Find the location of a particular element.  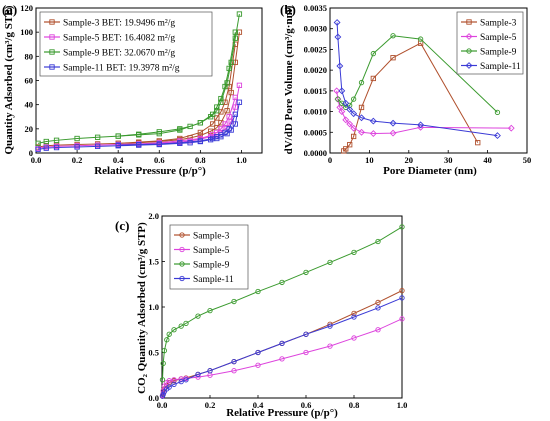

x-tick-label: 10 is located at coordinates (369, 160).